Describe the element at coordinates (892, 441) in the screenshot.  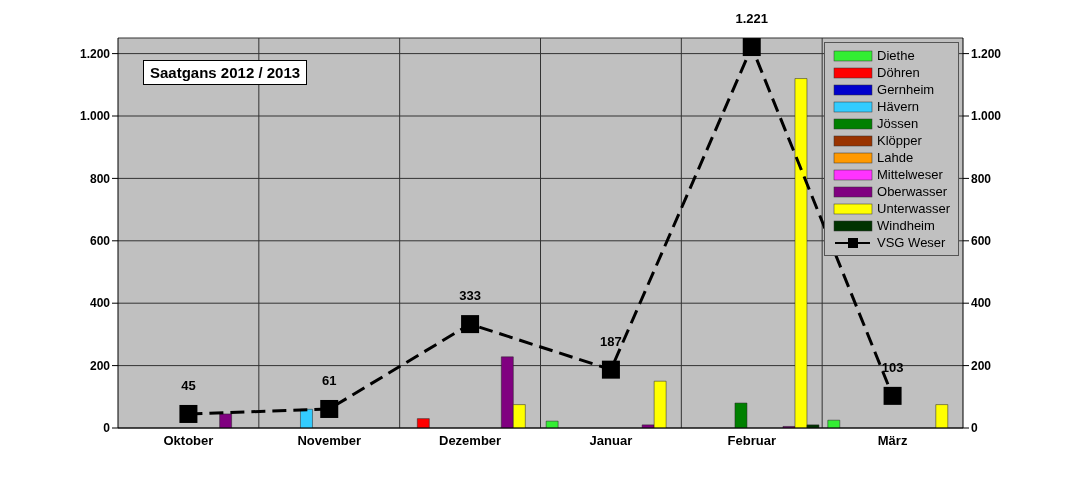
I see `x-tick-label: März` at that location.